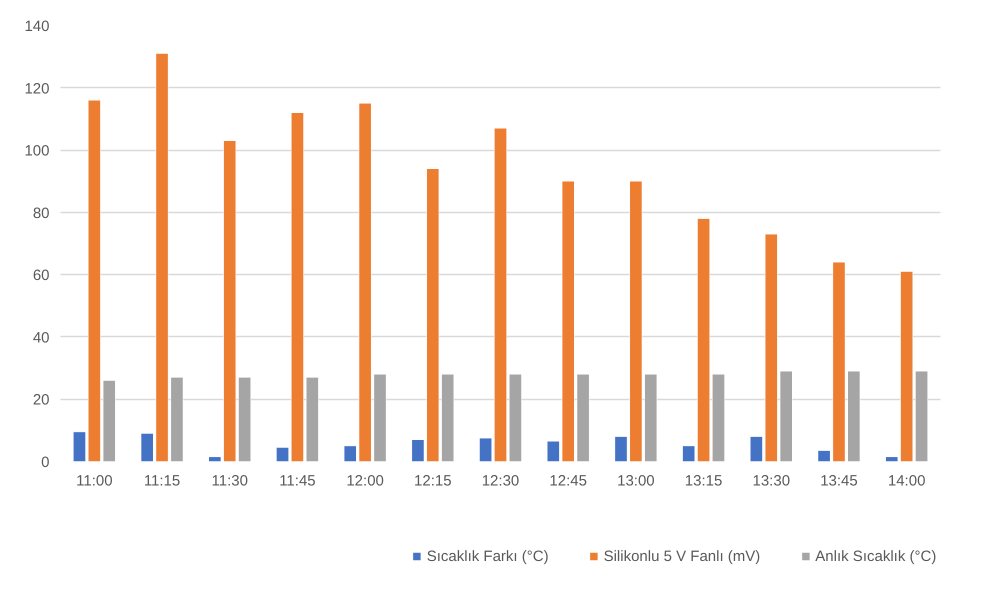 The width and height of the screenshot is (983, 593). Describe the element at coordinates (568, 481) in the screenshot. I see `x-tick-label: 12:45` at that location.